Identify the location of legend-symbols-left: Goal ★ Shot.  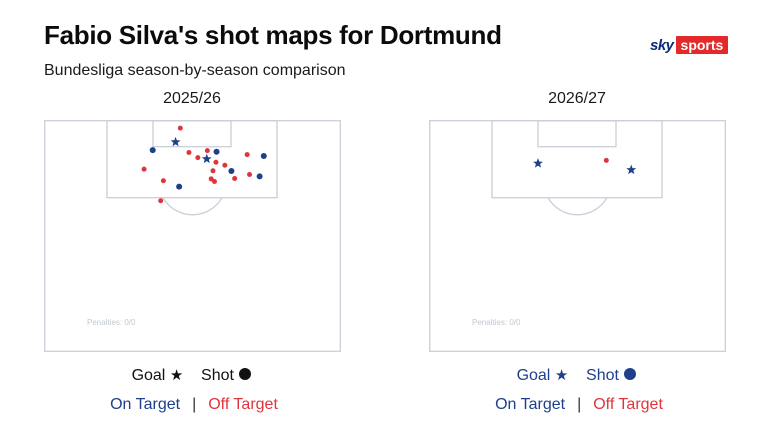
(192, 375).